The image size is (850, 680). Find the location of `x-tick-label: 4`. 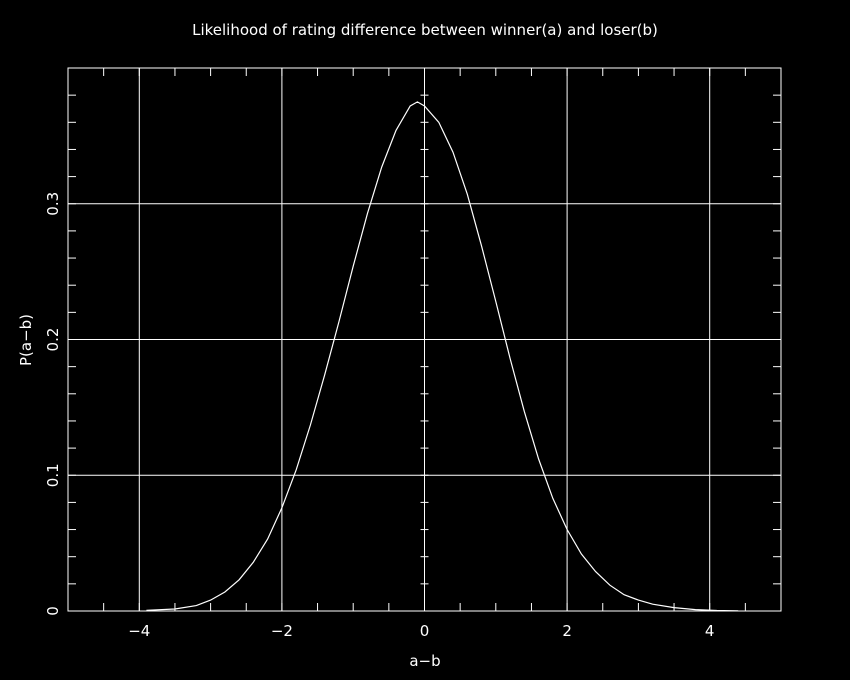

x-tick-label: 4 is located at coordinates (710, 631).